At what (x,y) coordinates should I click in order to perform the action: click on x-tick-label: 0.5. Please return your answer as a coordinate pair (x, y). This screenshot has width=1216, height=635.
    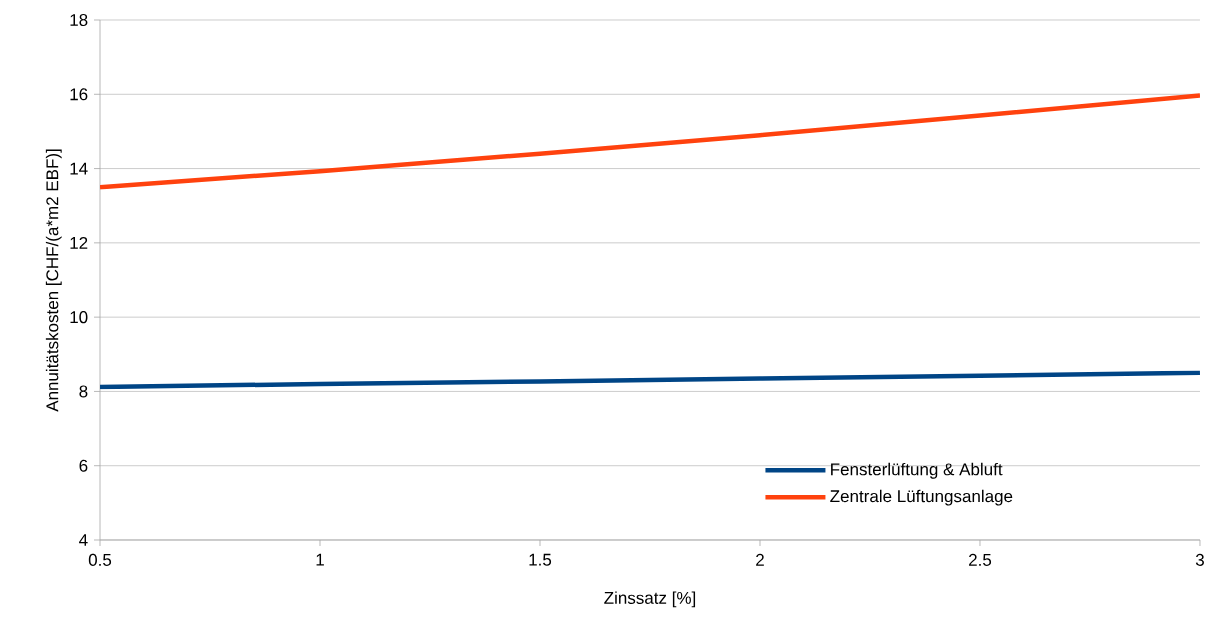
    Looking at the image, I should click on (100, 559).